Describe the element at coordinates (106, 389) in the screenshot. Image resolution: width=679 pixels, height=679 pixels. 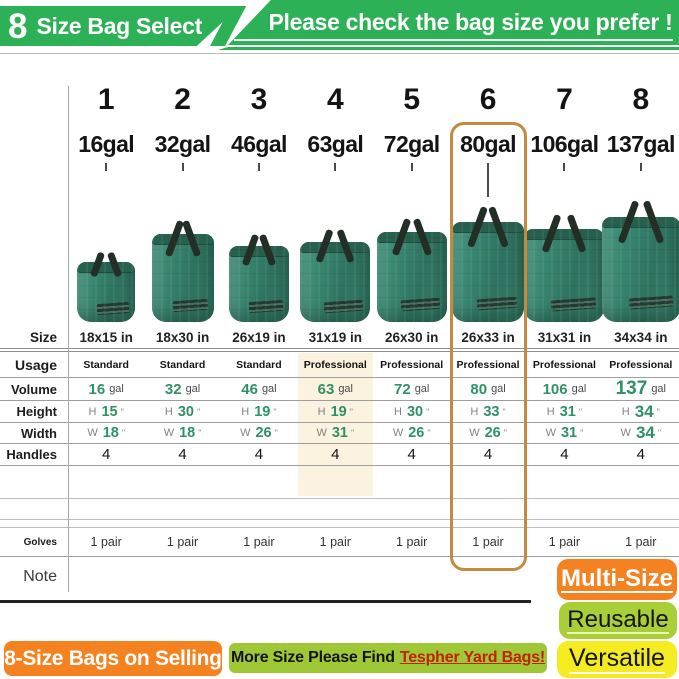
I see `volume-cell-1: 16 gal` at that location.